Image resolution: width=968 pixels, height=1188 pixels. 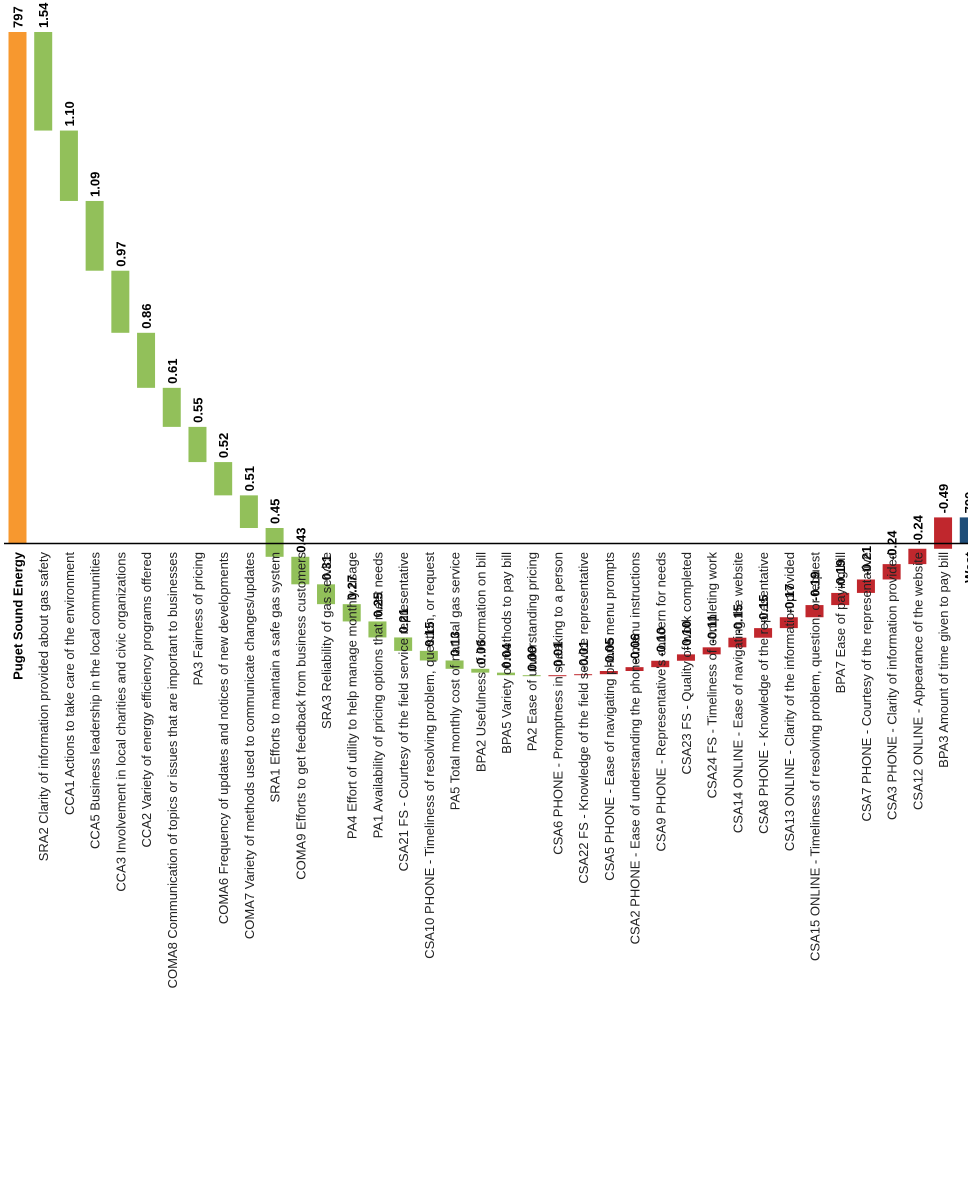 I want to click on bar-start-total, so click(x=17, y=287).